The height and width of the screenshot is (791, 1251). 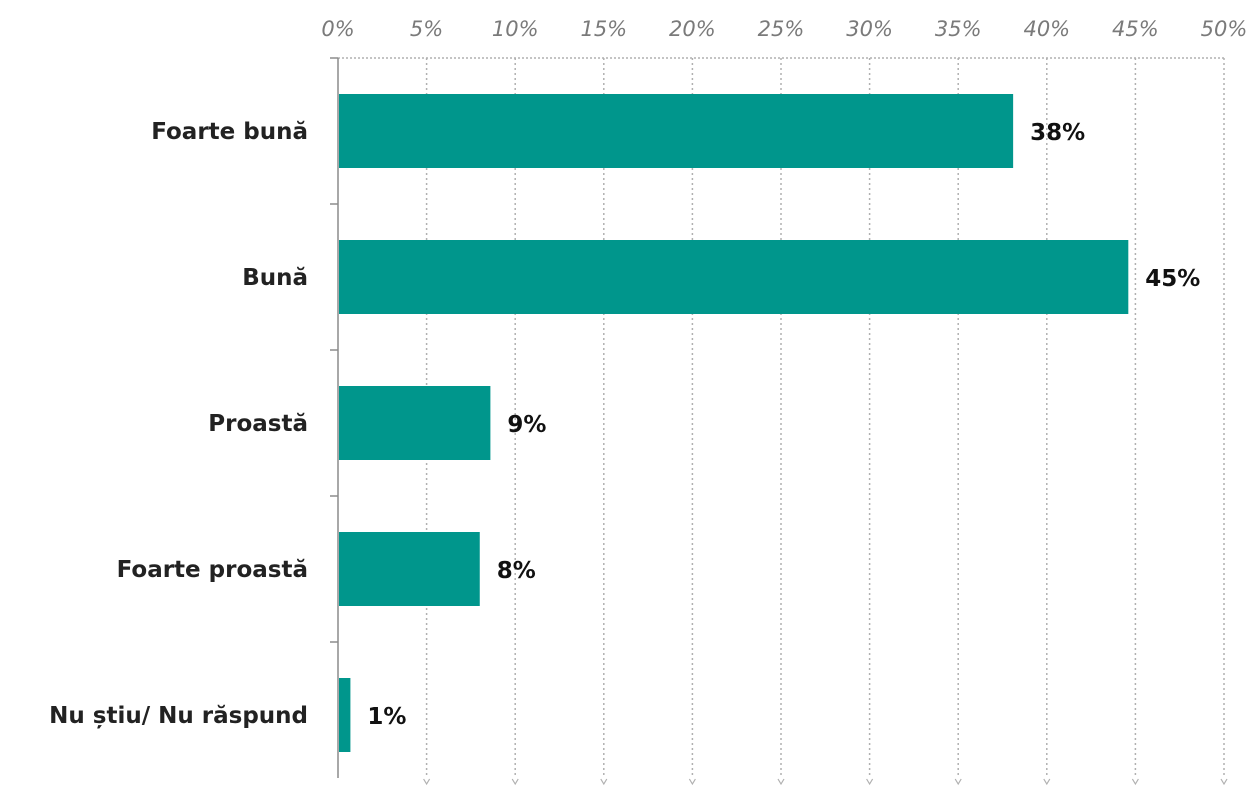 I want to click on x-tick-label: 45%, so click(x=1135, y=29).